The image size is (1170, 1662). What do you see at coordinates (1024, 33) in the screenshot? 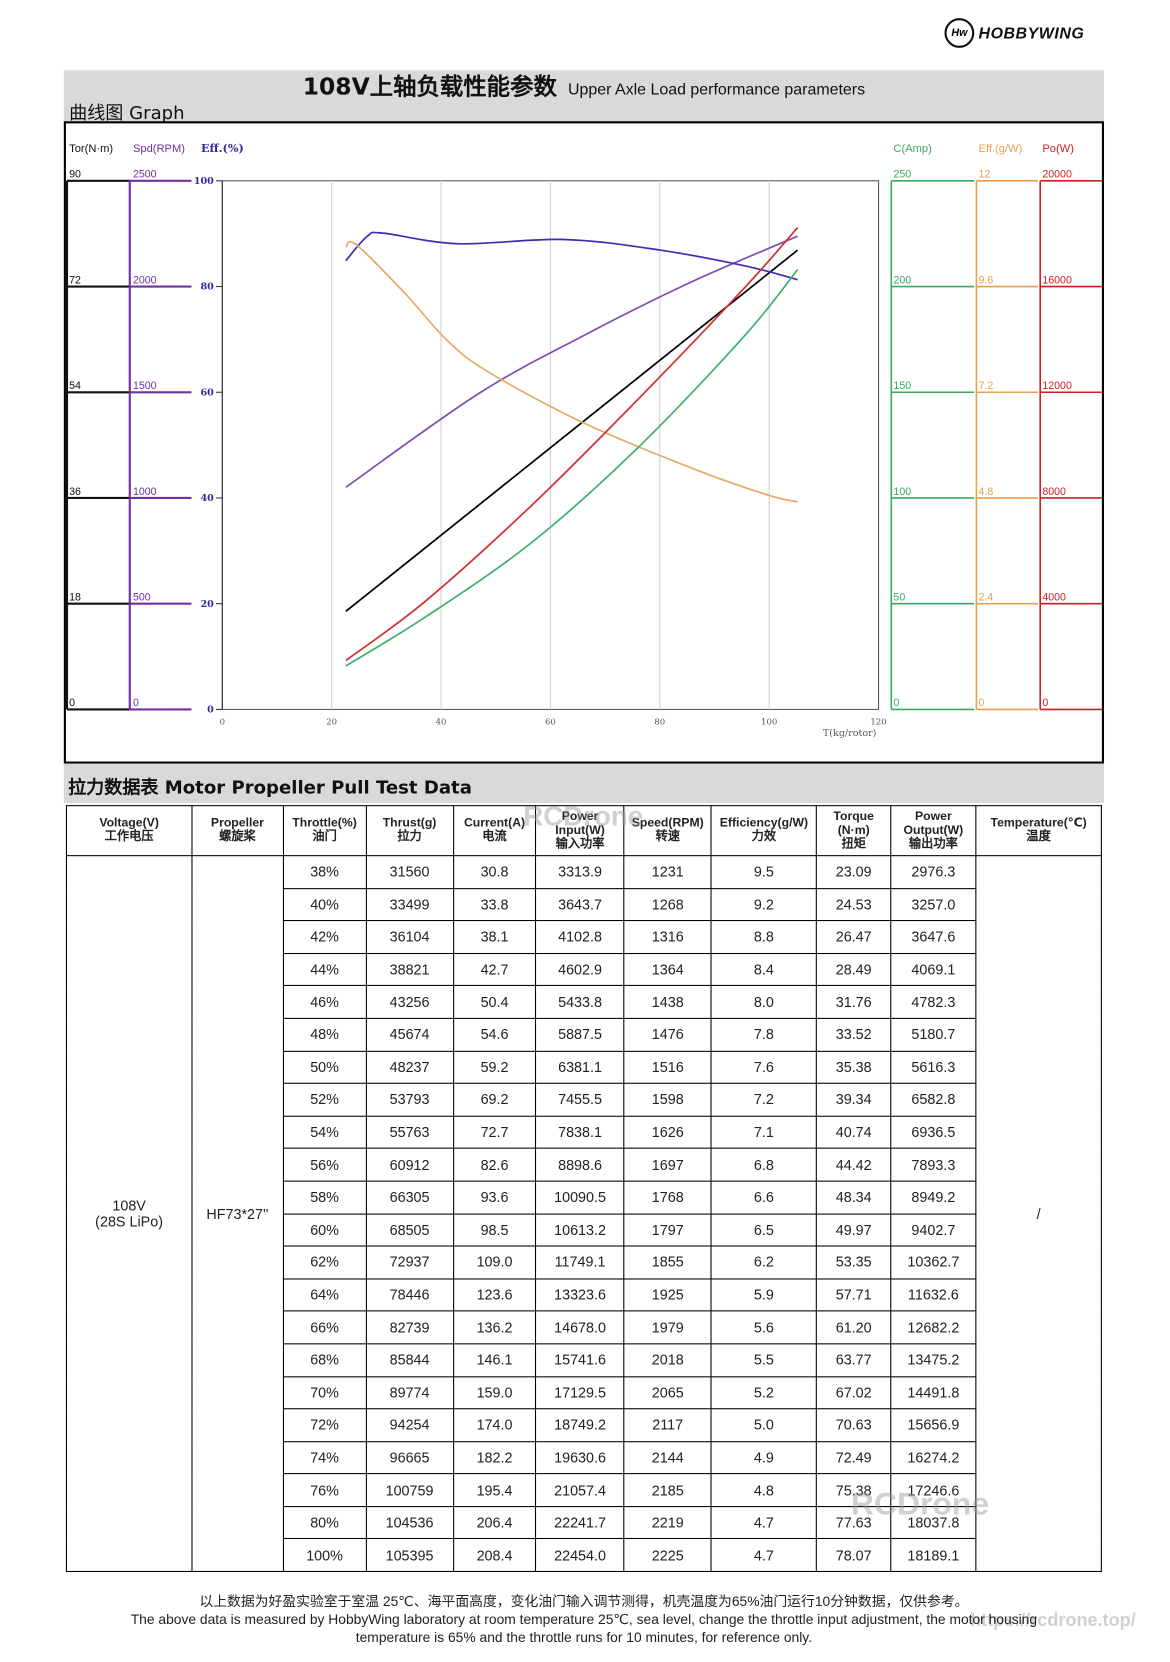
I see `hobbywing-logo: Hw HOBBYWING` at bounding box center [1024, 33].